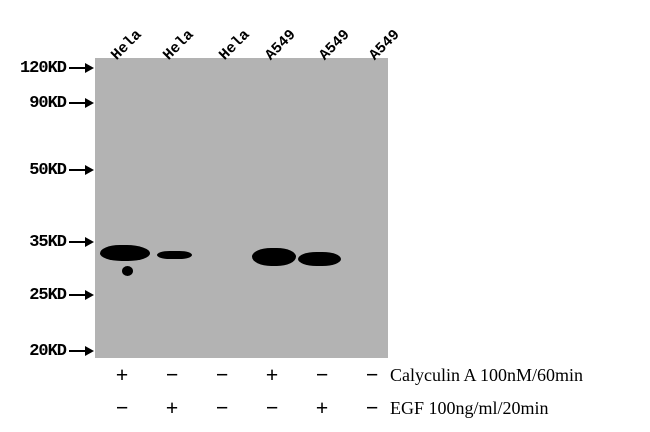  Describe the element at coordinates (272, 374) in the screenshot. I see `treatment1-symbol-lane4: +` at that location.